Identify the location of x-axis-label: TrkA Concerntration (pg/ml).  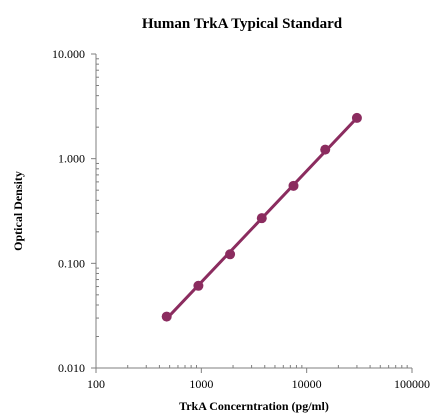
(254, 406).